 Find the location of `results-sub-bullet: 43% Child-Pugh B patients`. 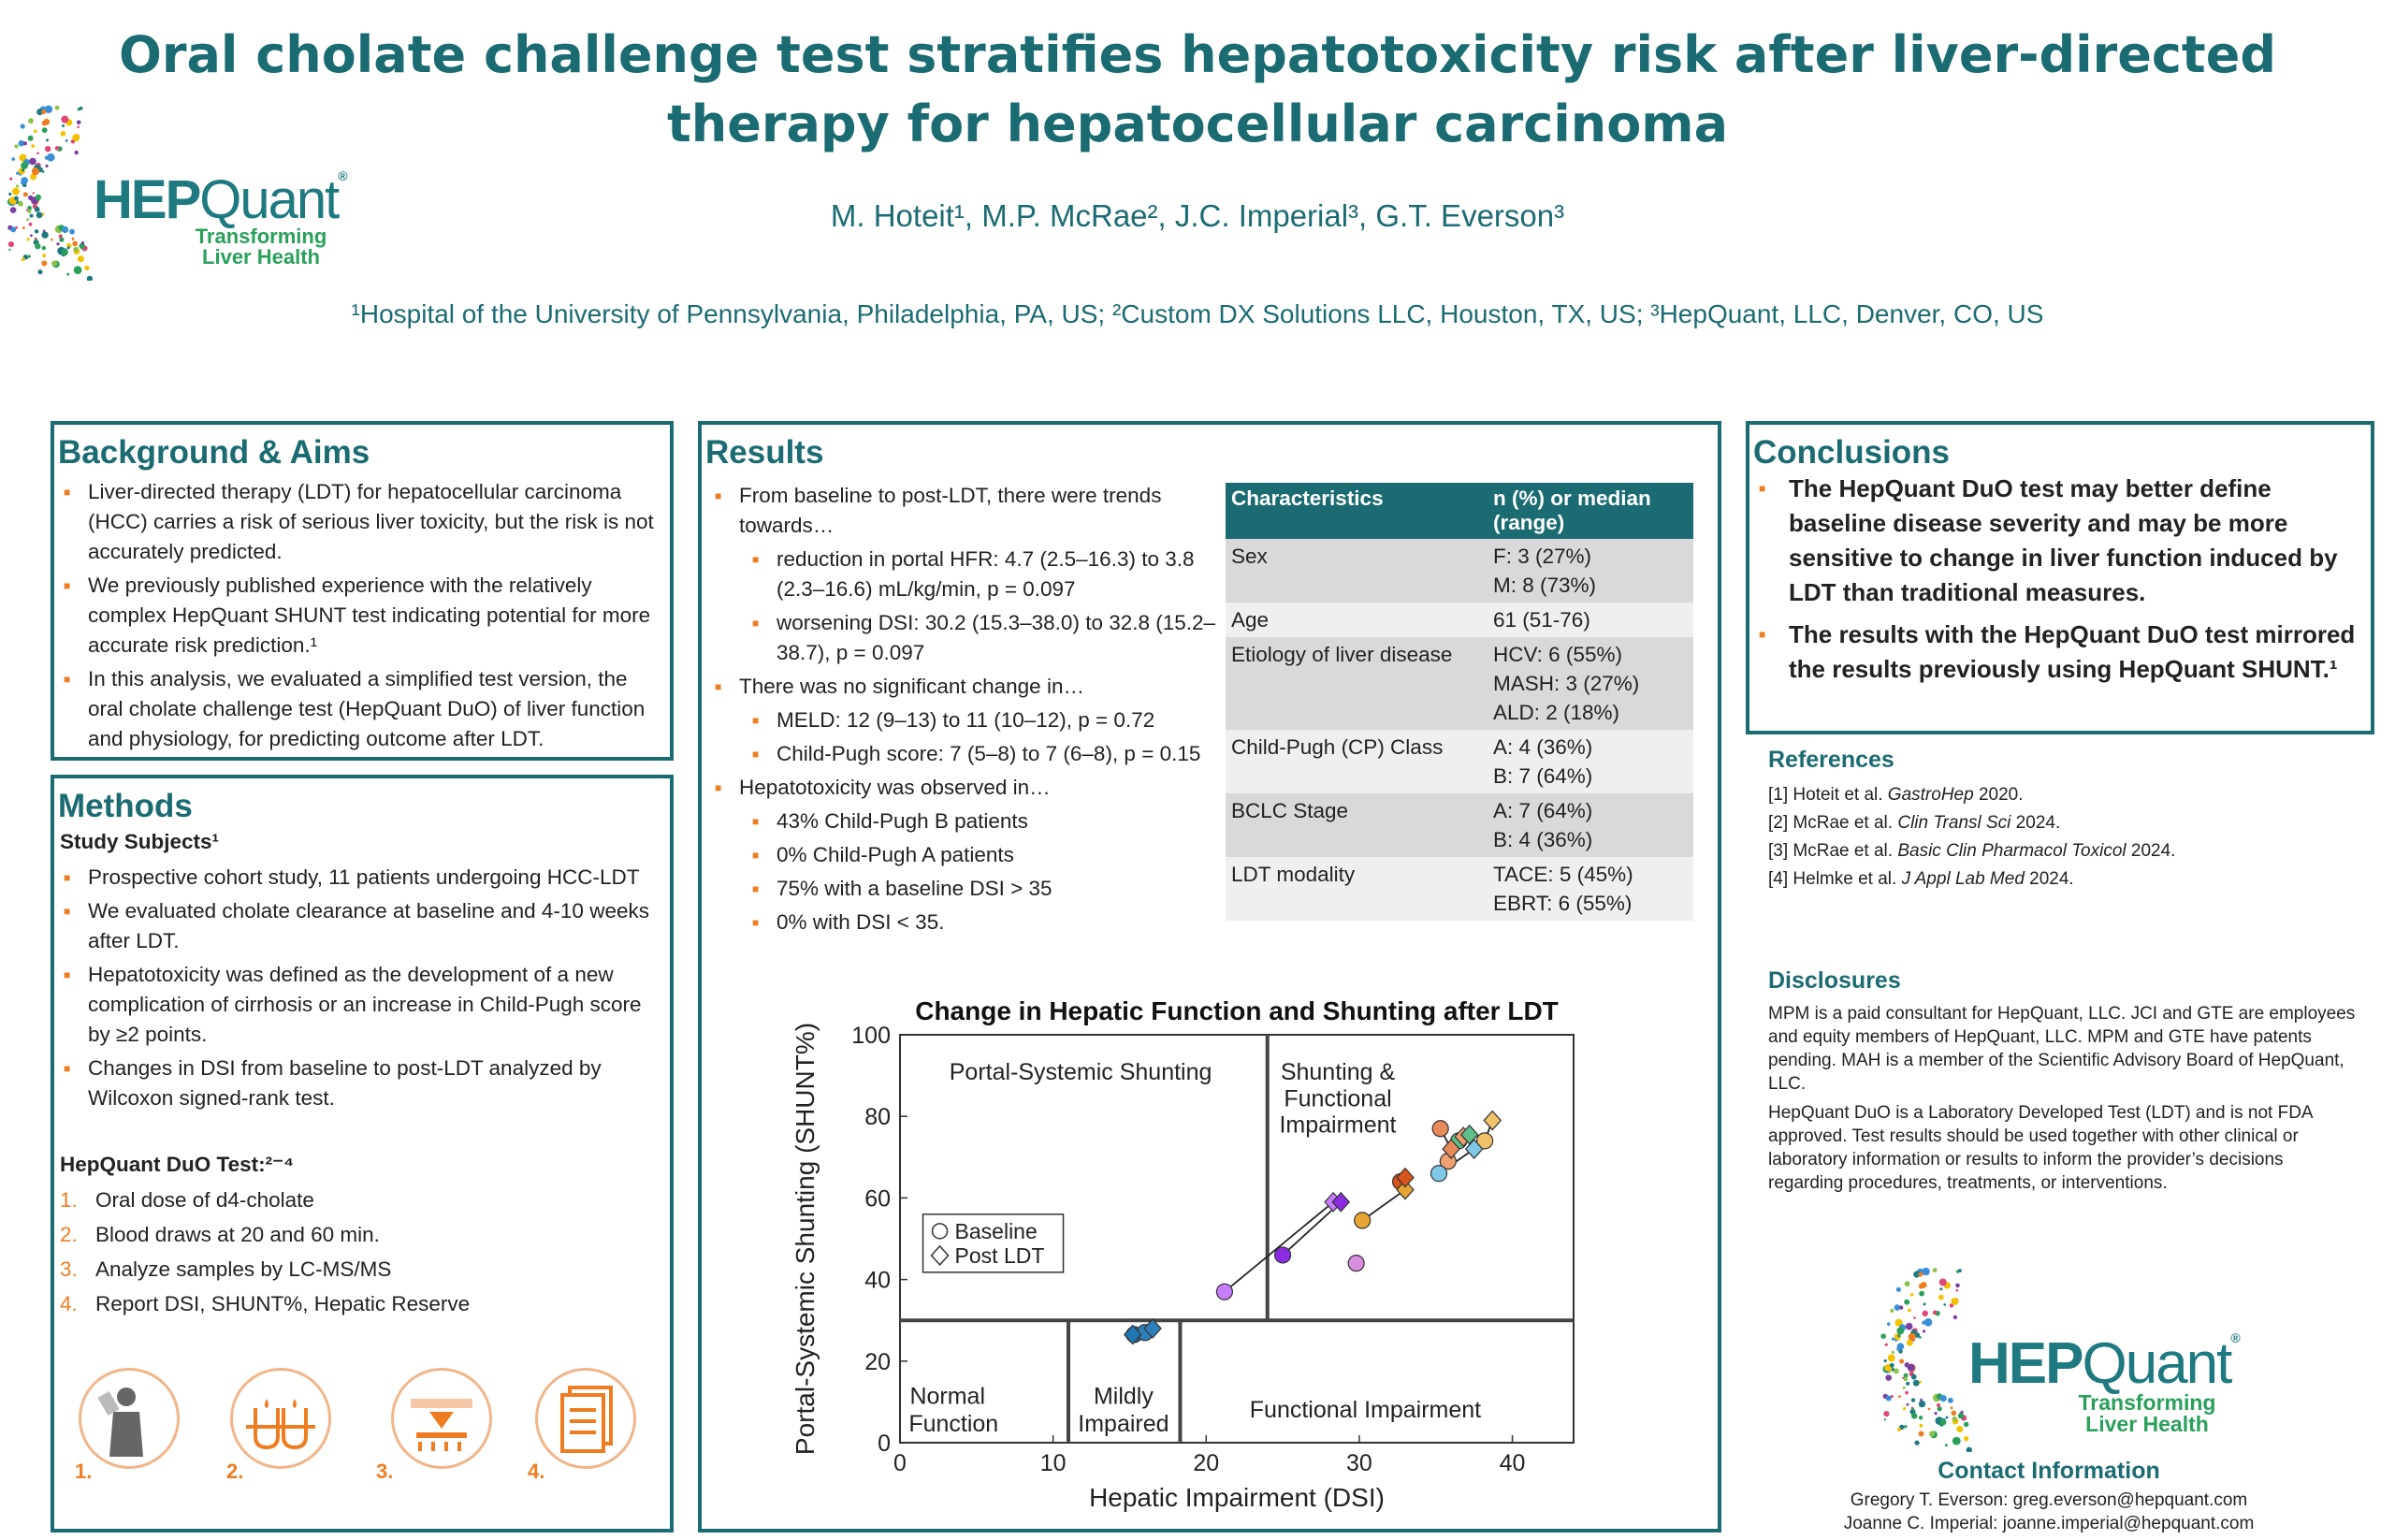

results-sub-bullet: 43% Child-Pugh B patients is located at coordinates (963, 821).